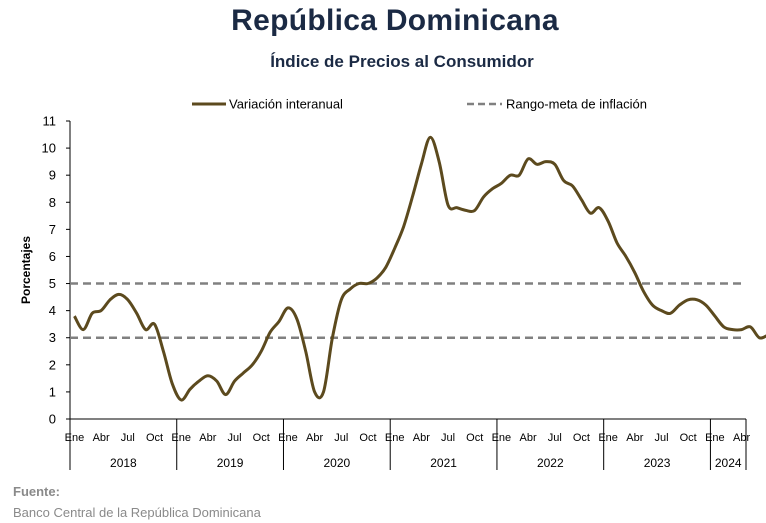 This screenshot has height=523, width=766. What do you see at coordinates (52, 283) in the screenshot?
I see `y-tick-label: 5` at bounding box center [52, 283].